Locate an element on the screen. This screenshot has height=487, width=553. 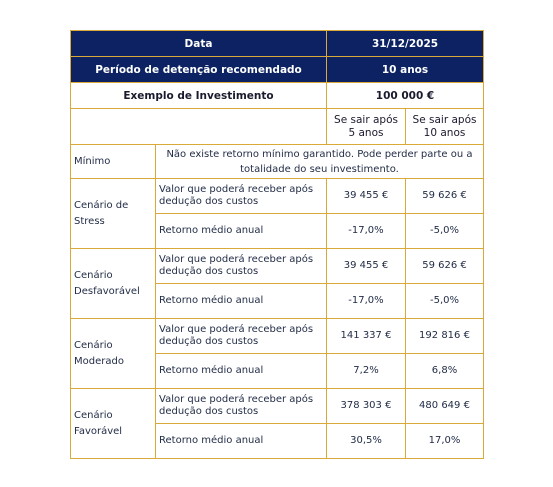
investment-label: Exemplo de Investimento is located at coordinates (198, 95).